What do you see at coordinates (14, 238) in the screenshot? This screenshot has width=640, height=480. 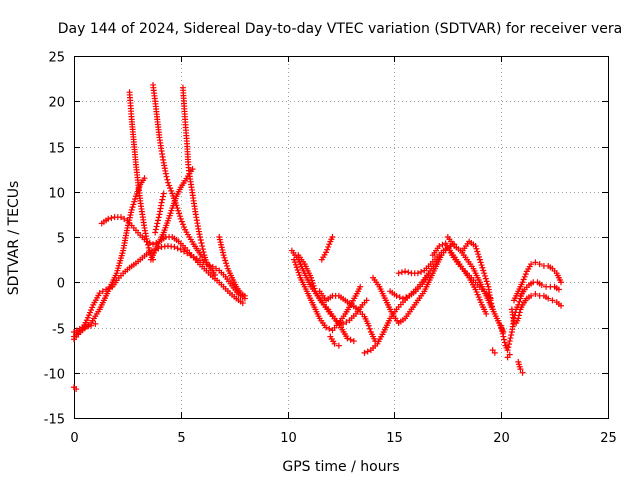 I see `y-axis-title: SDTVAR / TECUs` at bounding box center [14, 238].